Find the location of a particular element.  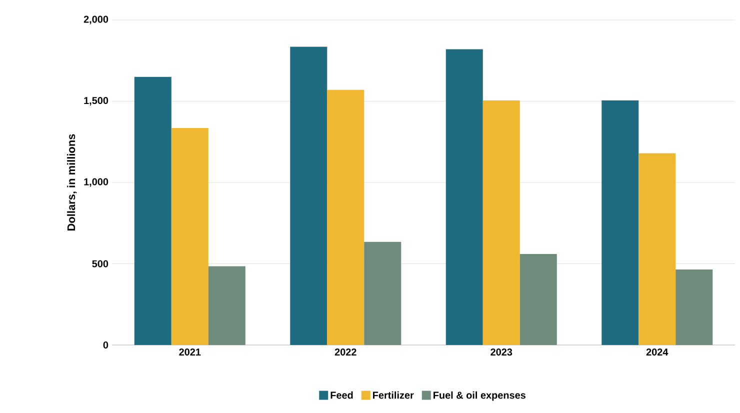

legend-label: Fertilizer is located at coordinates (393, 395).